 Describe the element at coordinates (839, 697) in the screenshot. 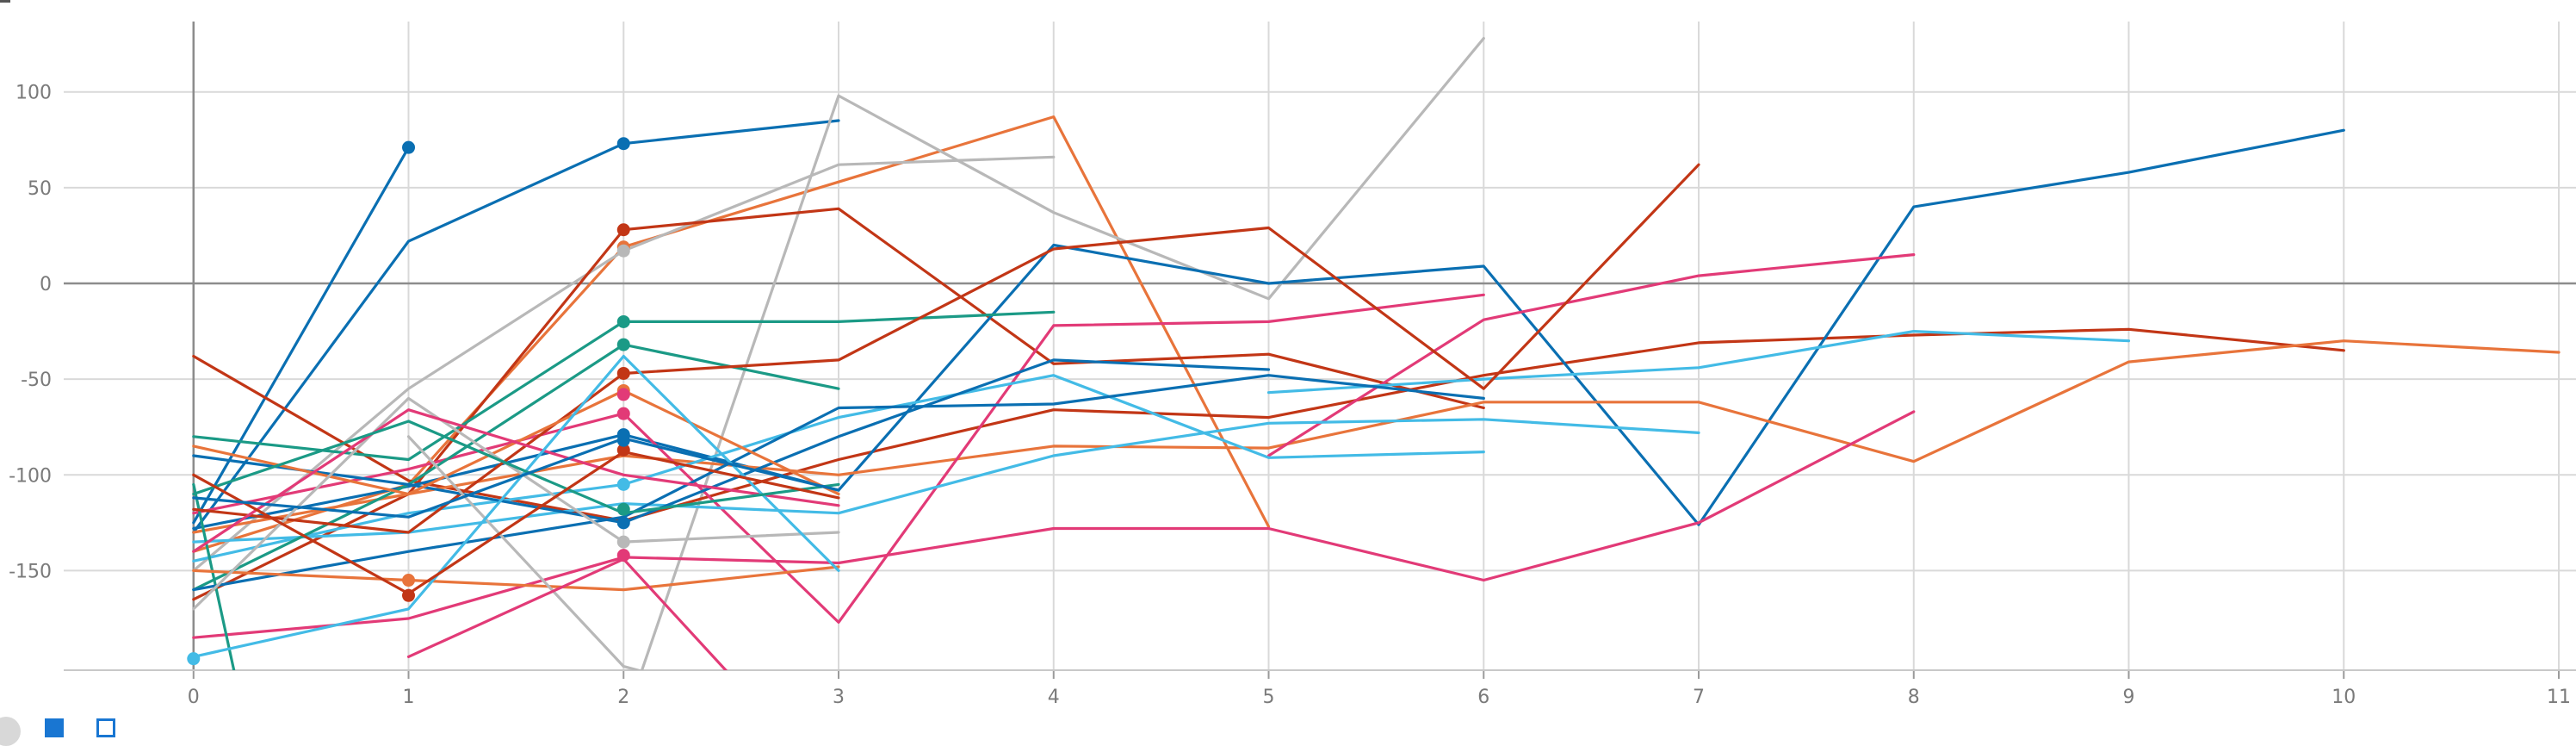

I see `x-tick-label: 3` at that location.